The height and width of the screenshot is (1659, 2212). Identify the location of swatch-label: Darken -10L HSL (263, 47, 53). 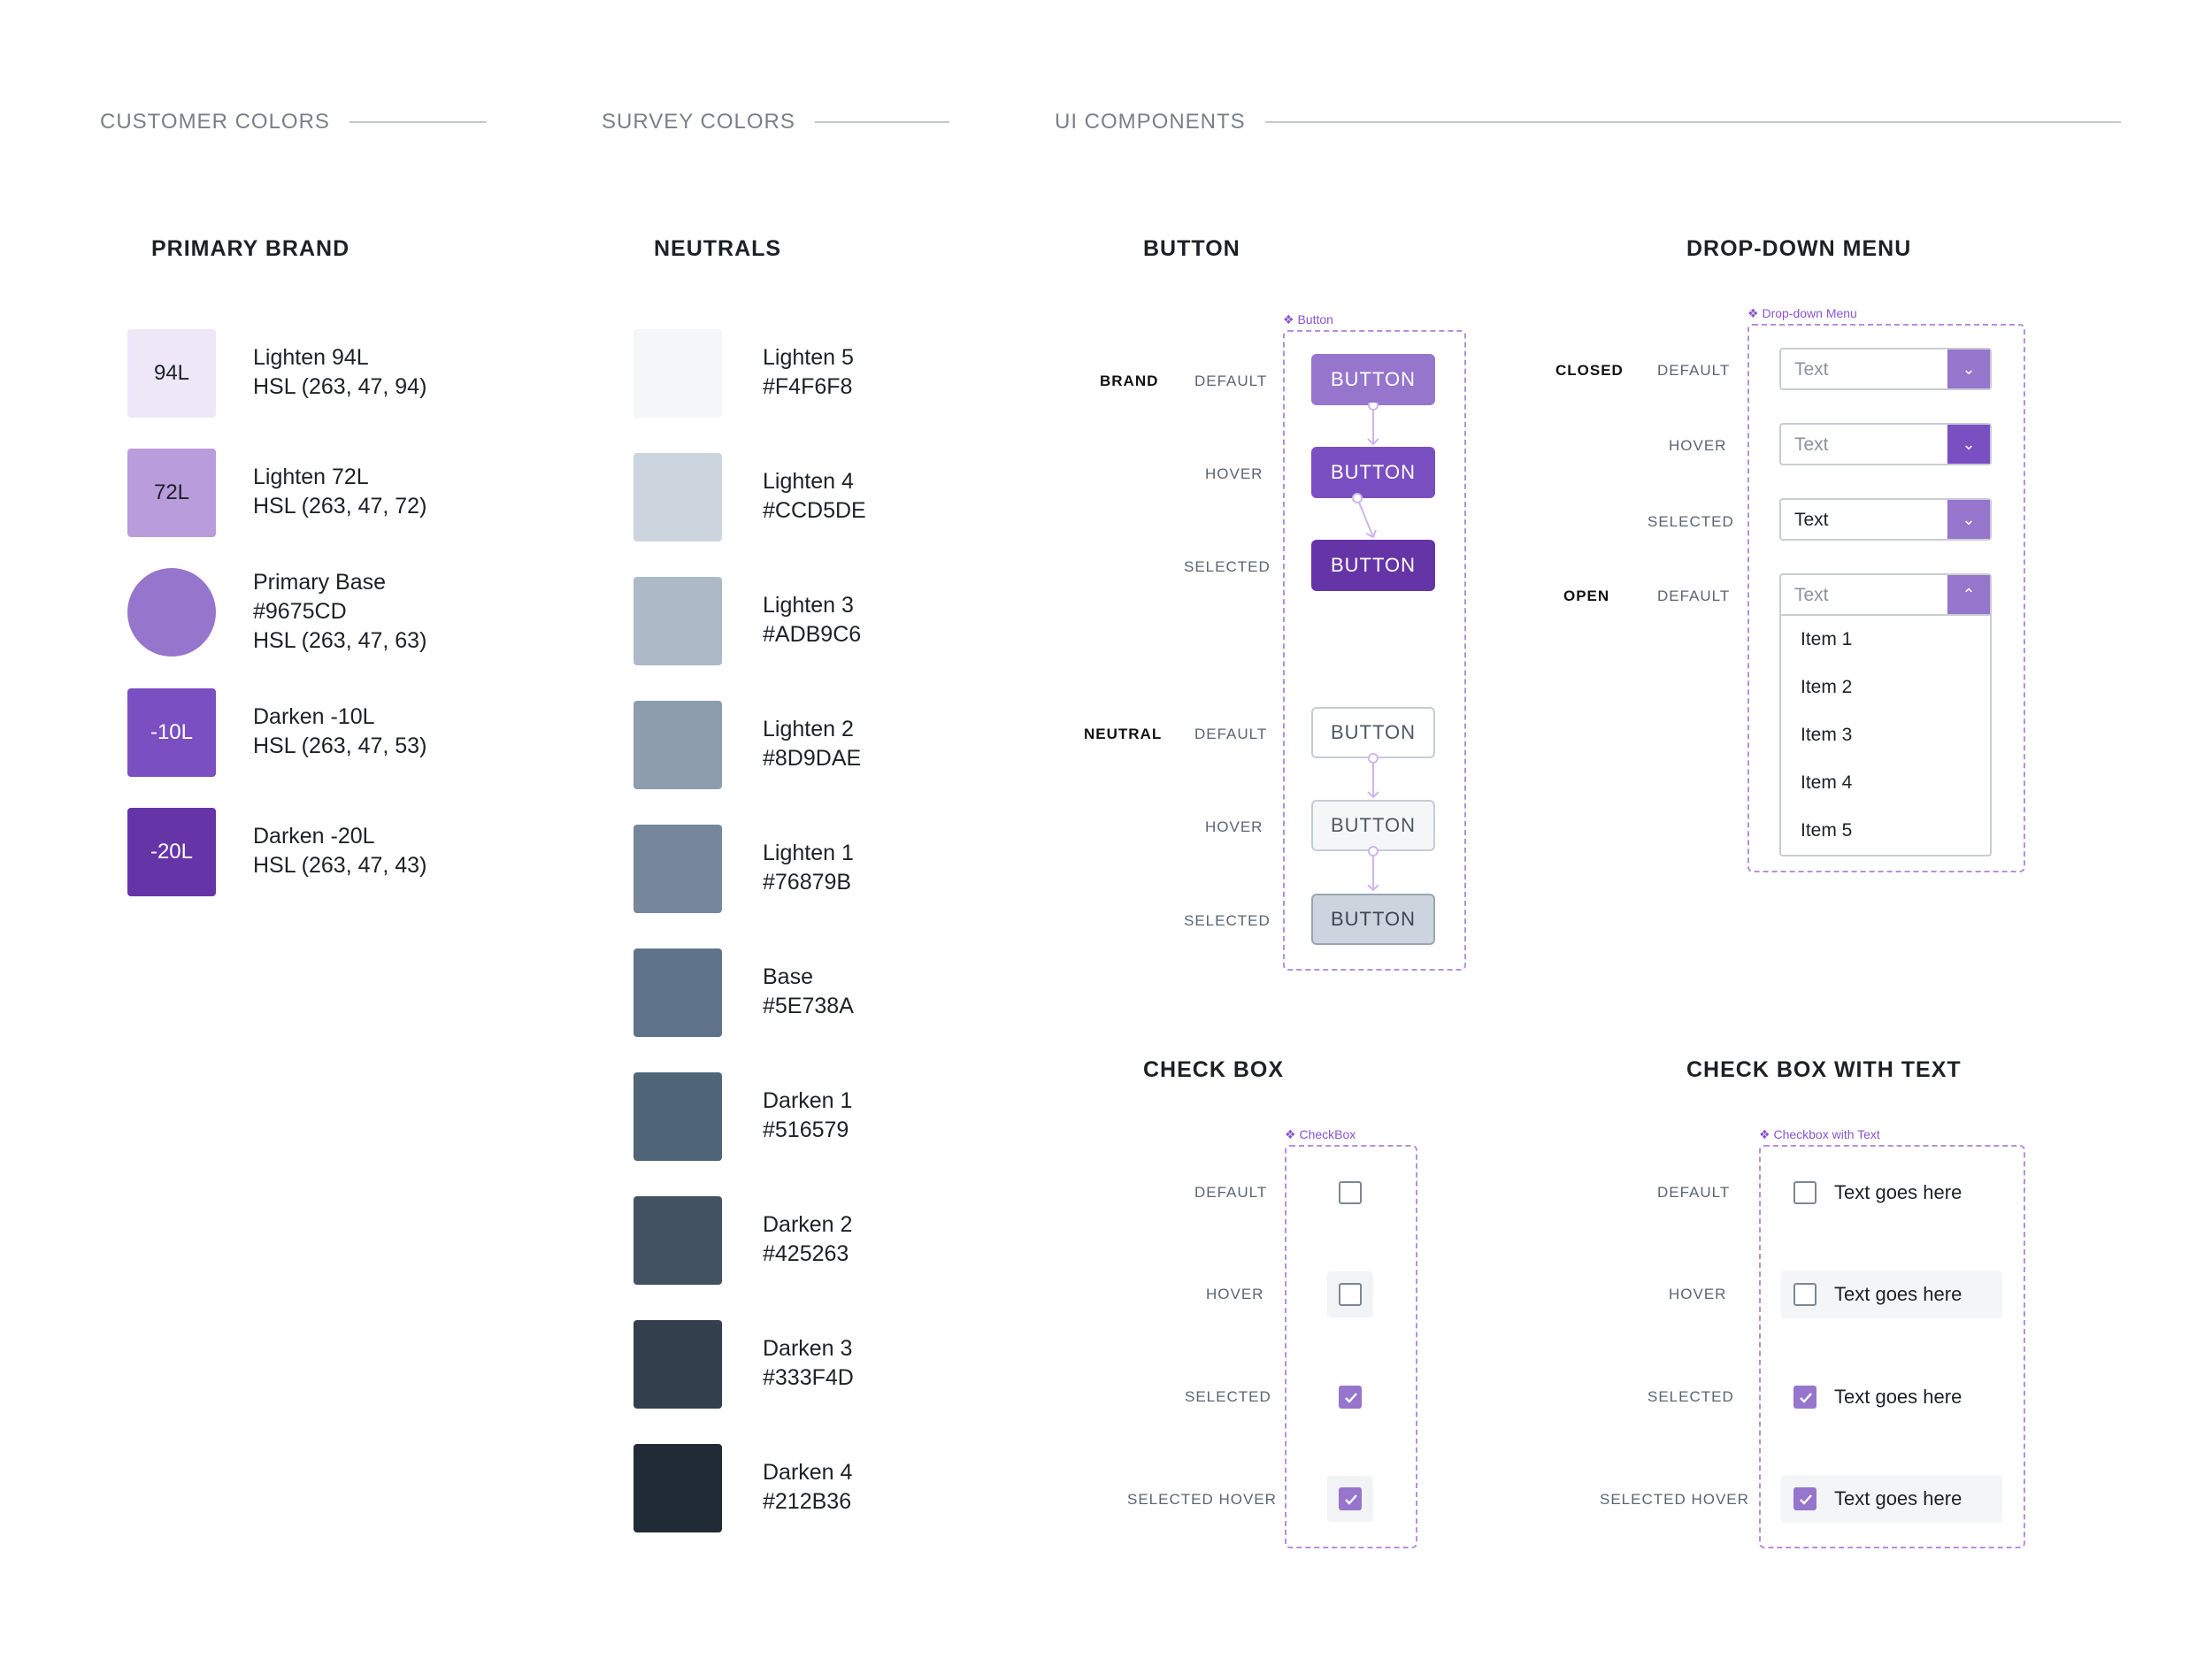
(340, 731).